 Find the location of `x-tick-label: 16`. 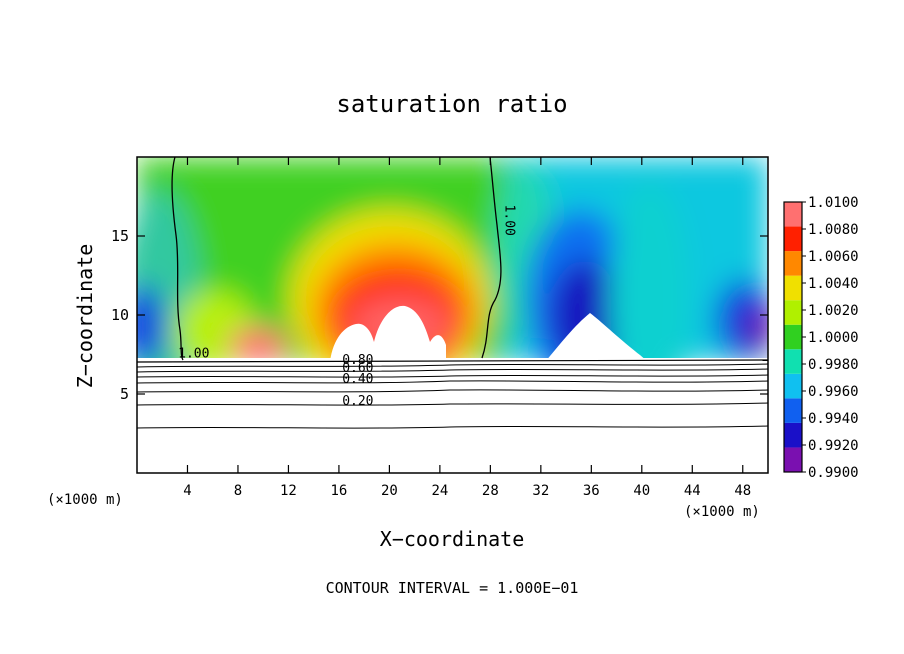

x-tick-label: 16 is located at coordinates (338, 491).